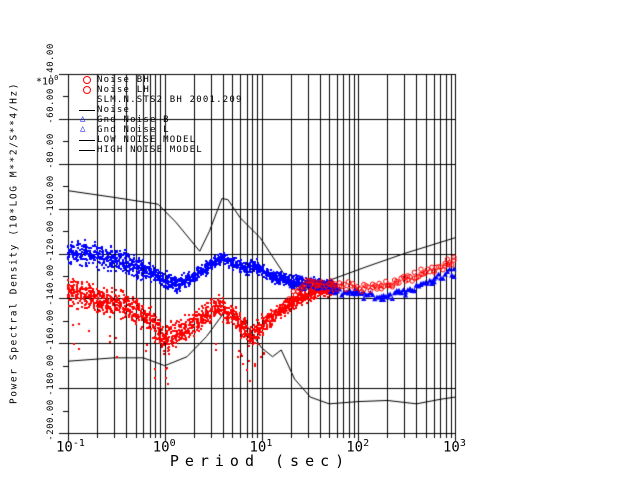 Image resolution: width=640 pixels, height=480 pixels. Describe the element at coordinates (51, 195) in the screenshot. I see `y-tick-label: -100.00` at that location.